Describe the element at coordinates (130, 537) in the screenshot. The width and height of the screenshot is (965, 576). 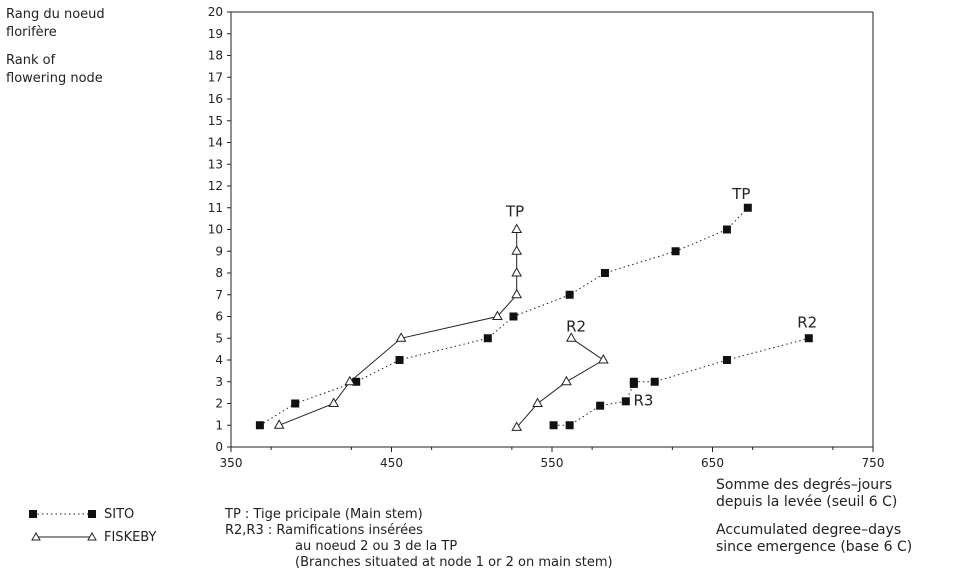
I see `legend-fiskeby-label: FISKEBY` at that location.